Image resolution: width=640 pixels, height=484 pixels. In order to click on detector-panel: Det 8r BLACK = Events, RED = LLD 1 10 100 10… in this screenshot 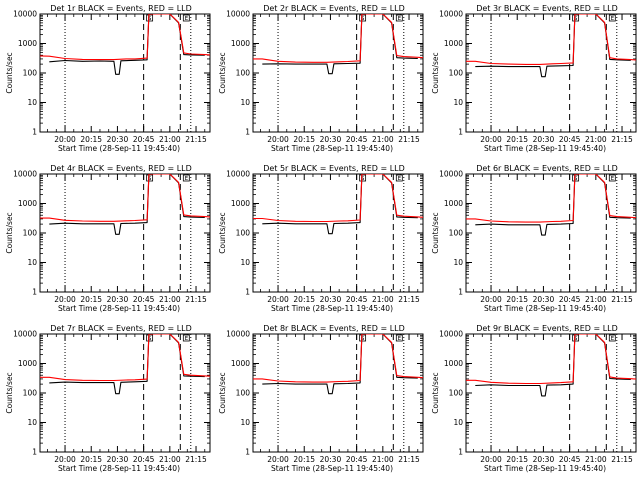, I will do `click(321, 398)`.